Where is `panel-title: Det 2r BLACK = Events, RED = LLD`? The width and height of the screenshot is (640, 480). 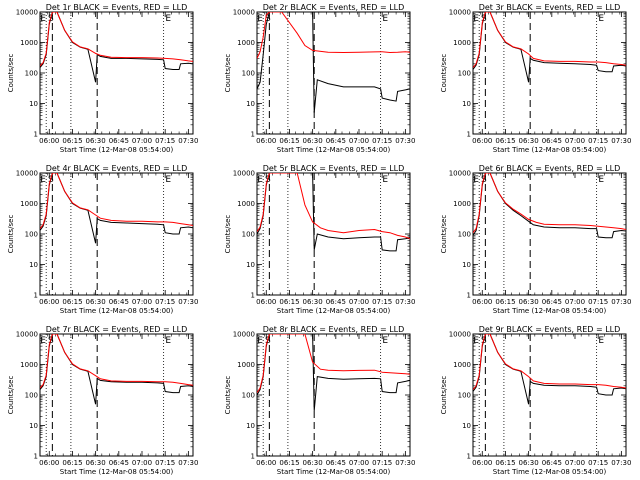 panel-title: Det 2r BLACK = Events, RED = LLD is located at coordinates (334, 7).